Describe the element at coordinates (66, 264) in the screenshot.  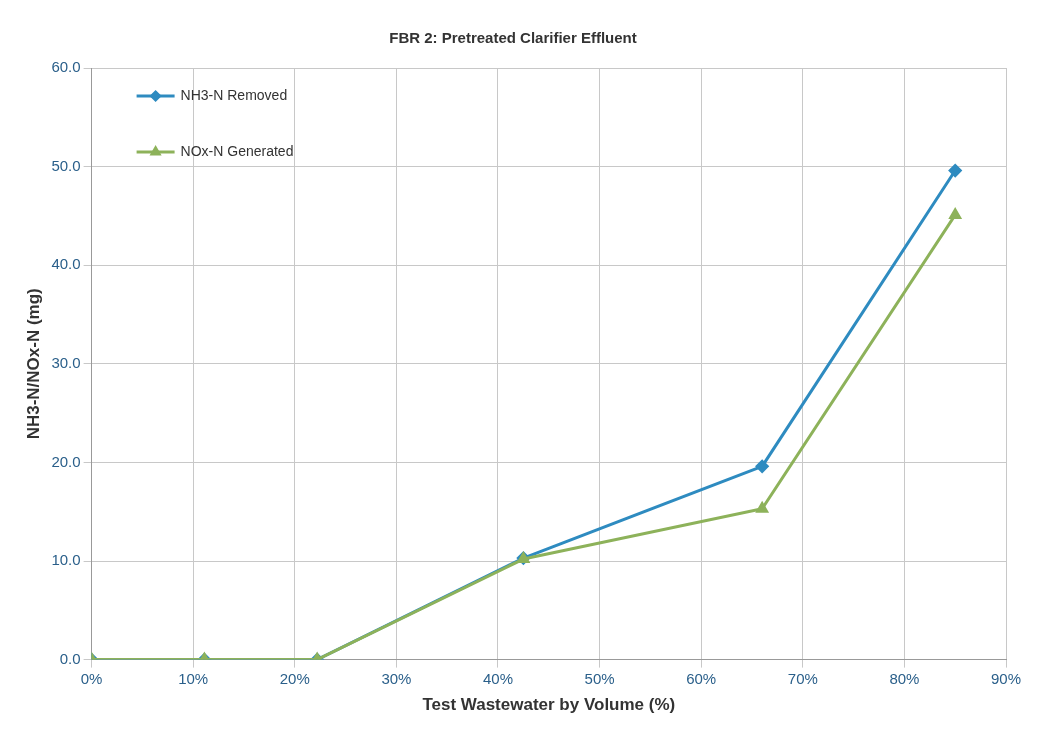
I see `y-tick-label: 40.0` at that location.